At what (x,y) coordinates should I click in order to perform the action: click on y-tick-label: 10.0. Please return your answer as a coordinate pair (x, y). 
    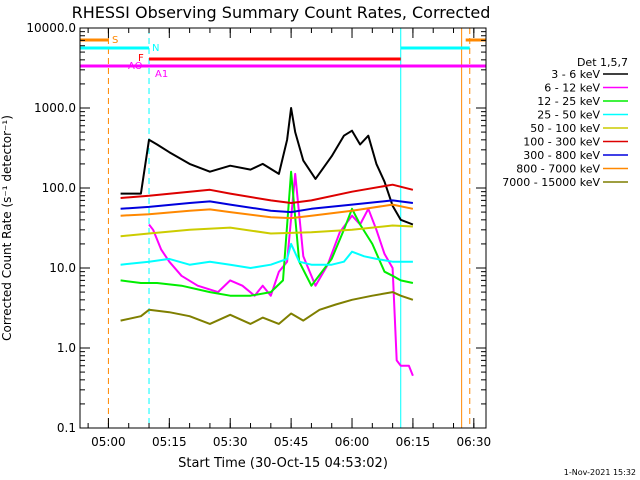
    Looking at the image, I should click on (62, 268).